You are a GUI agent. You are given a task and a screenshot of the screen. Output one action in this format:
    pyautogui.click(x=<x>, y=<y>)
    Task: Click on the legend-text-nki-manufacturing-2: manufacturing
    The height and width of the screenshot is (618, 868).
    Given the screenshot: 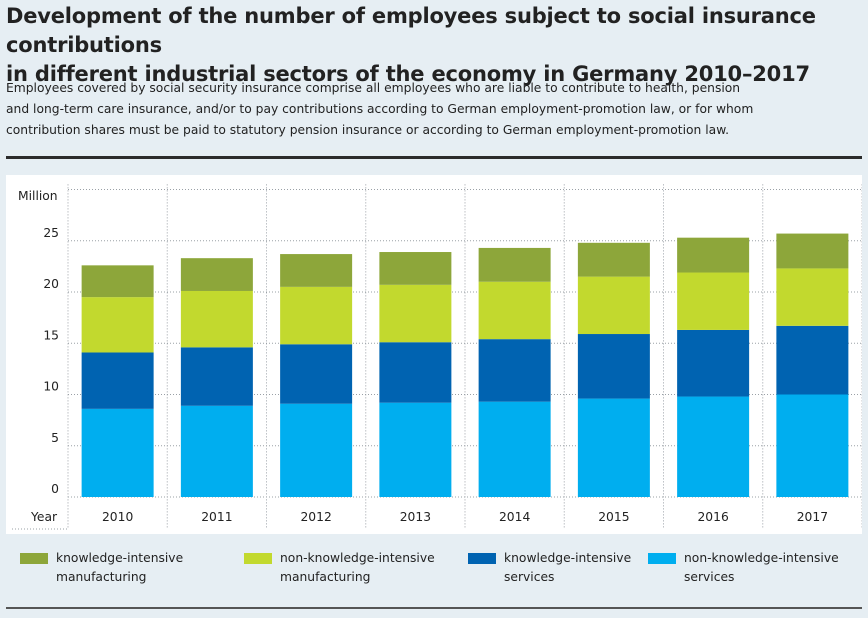 What is the action you would take?
    pyautogui.click(x=325, y=577)
    